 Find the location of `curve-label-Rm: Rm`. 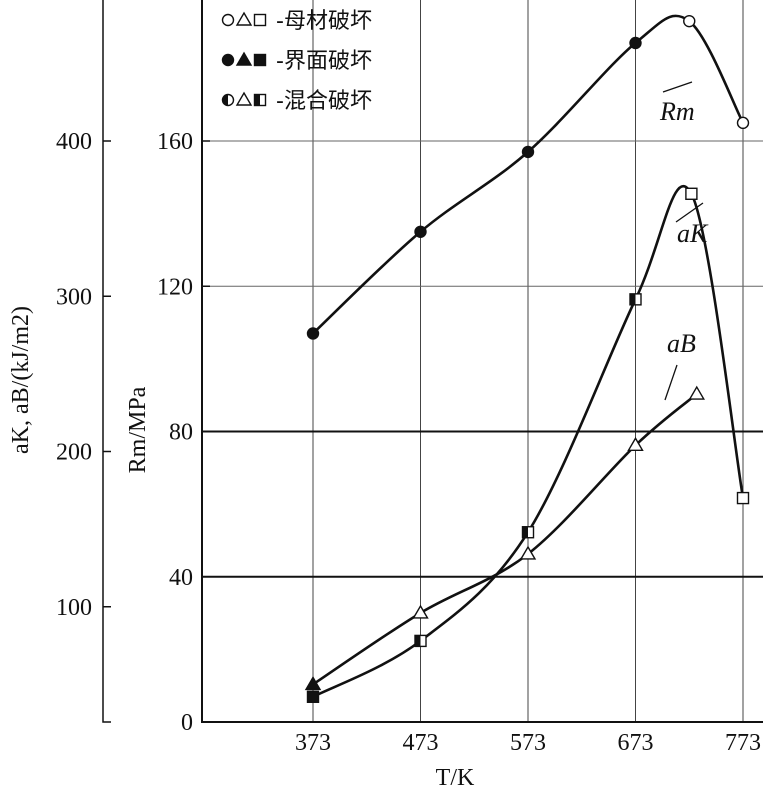

curve-label-Rm: Rm is located at coordinates (677, 111).